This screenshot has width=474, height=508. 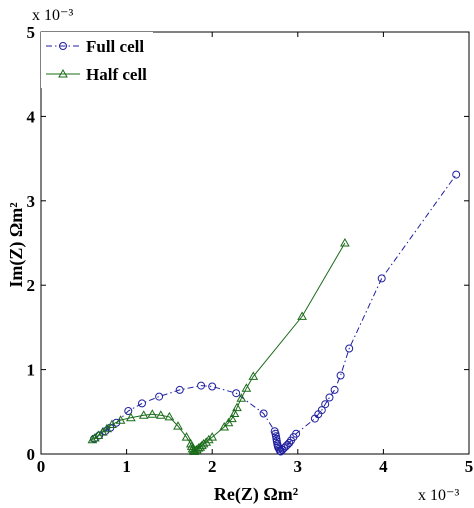 I want to click on y-tick-label: 2, so click(x=31, y=285).